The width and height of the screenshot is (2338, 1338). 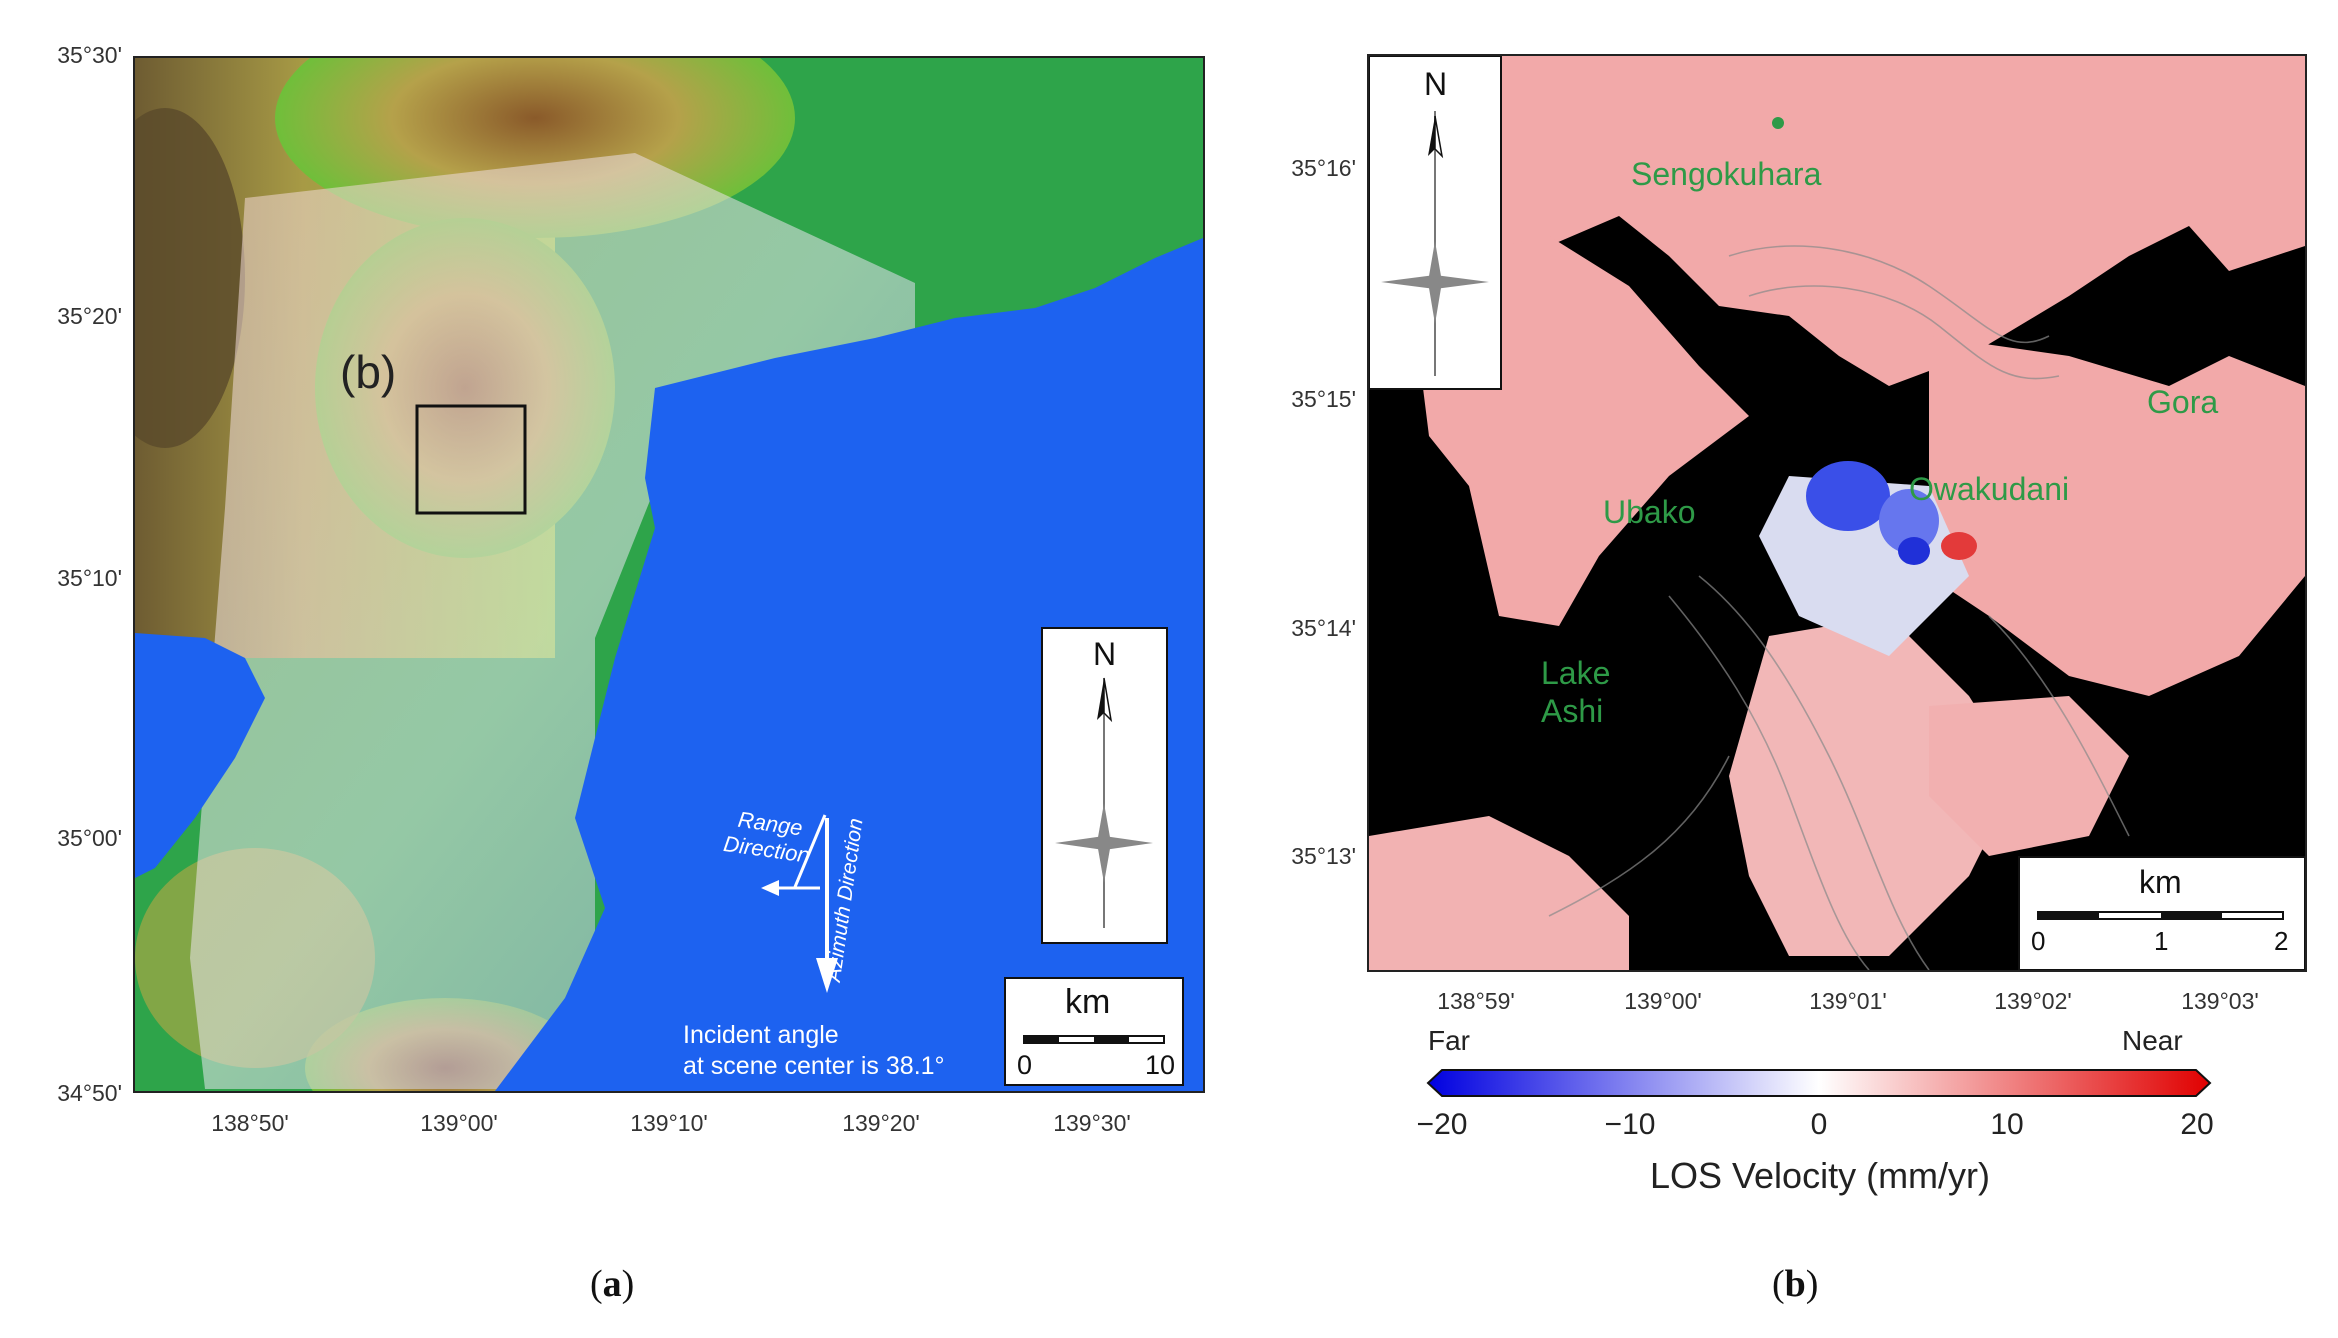 I want to click on colorbar-gradient, so click(x=1819, y=1083).